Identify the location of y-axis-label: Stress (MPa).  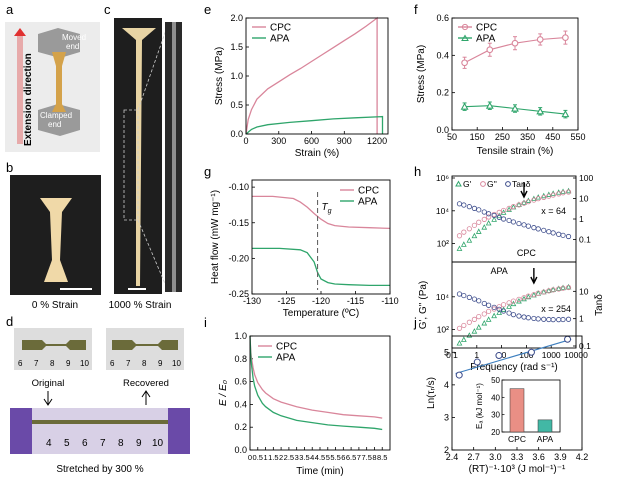
(219, 76).